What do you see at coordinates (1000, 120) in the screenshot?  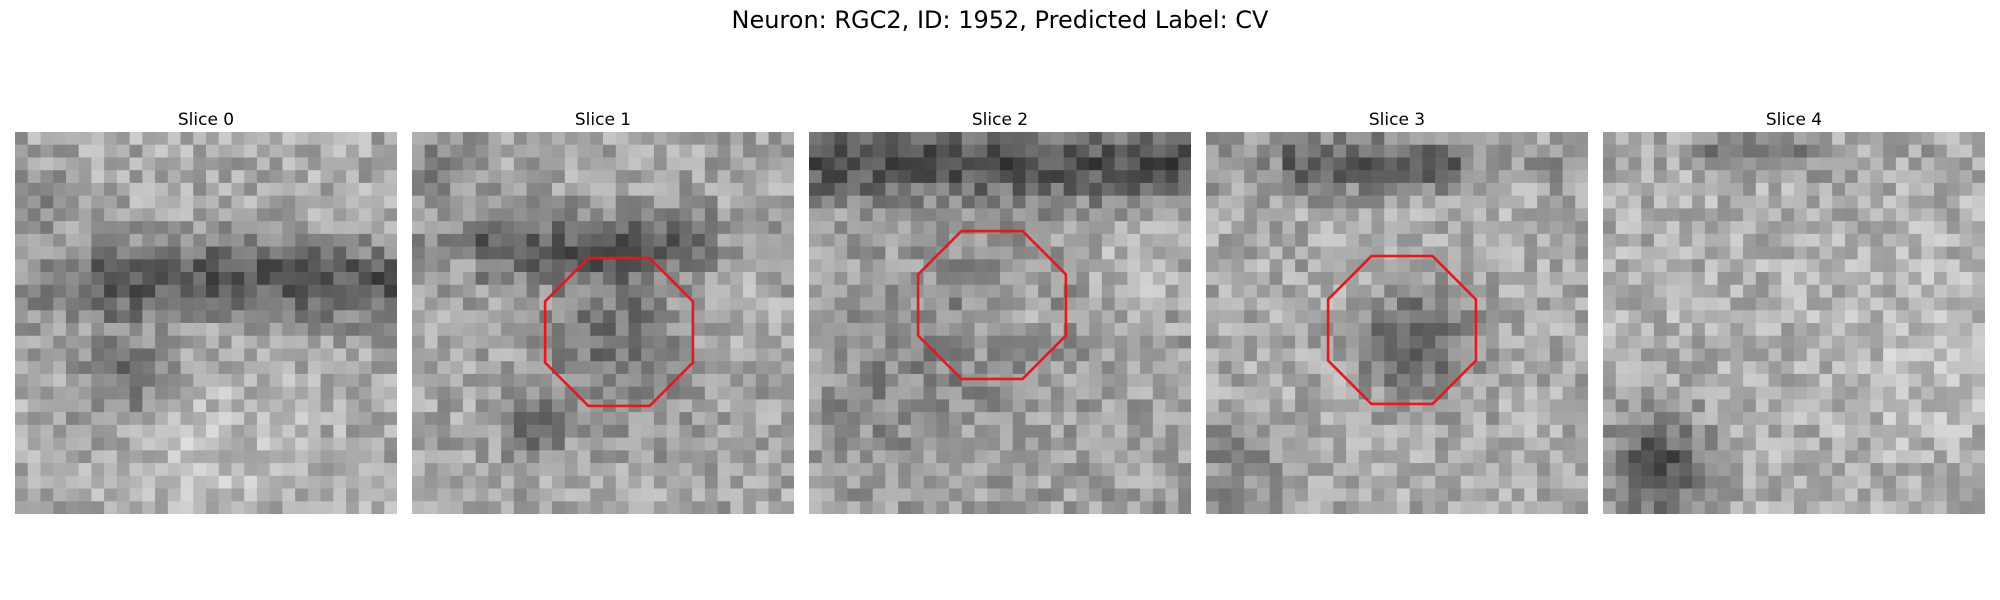 I see `slice-title-2: Slice 2` at bounding box center [1000, 120].